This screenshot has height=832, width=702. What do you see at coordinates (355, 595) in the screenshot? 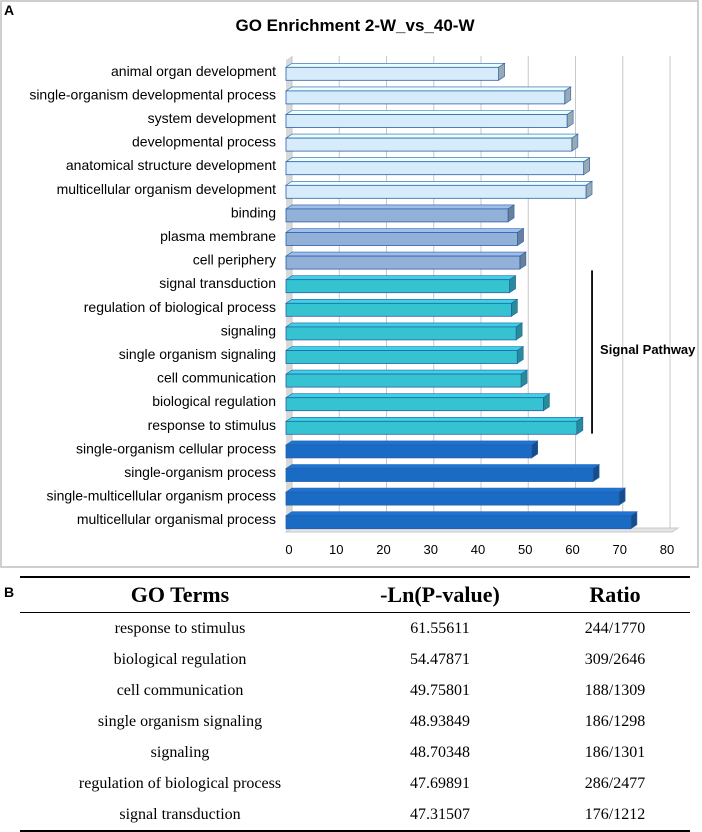
I see `table-header-row: GO Terms -Ln(P-value) Ratio` at bounding box center [355, 595].